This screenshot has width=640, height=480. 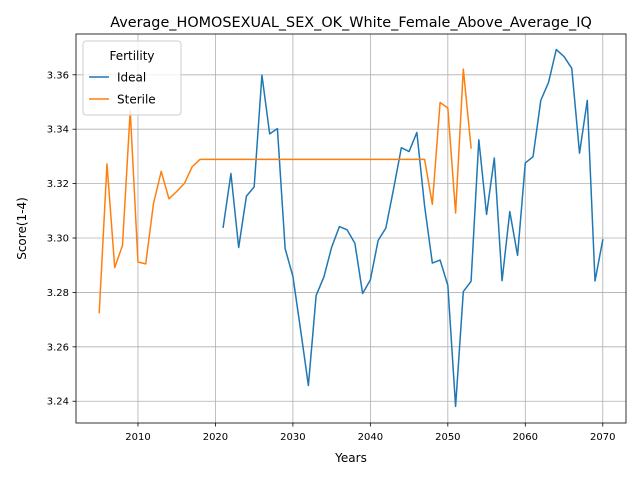 What do you see at coordinates (525, 437) in the screenshot?
I see `x-tick-label: 2060` at bounding box center [525, 437].